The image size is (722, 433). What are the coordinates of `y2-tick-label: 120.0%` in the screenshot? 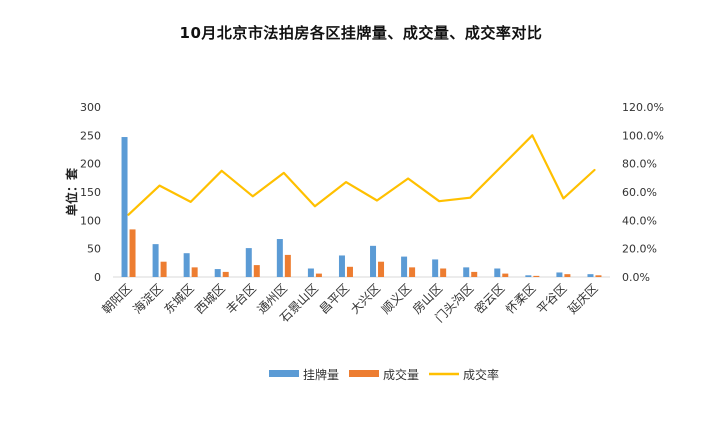 It's located at (643, 107).